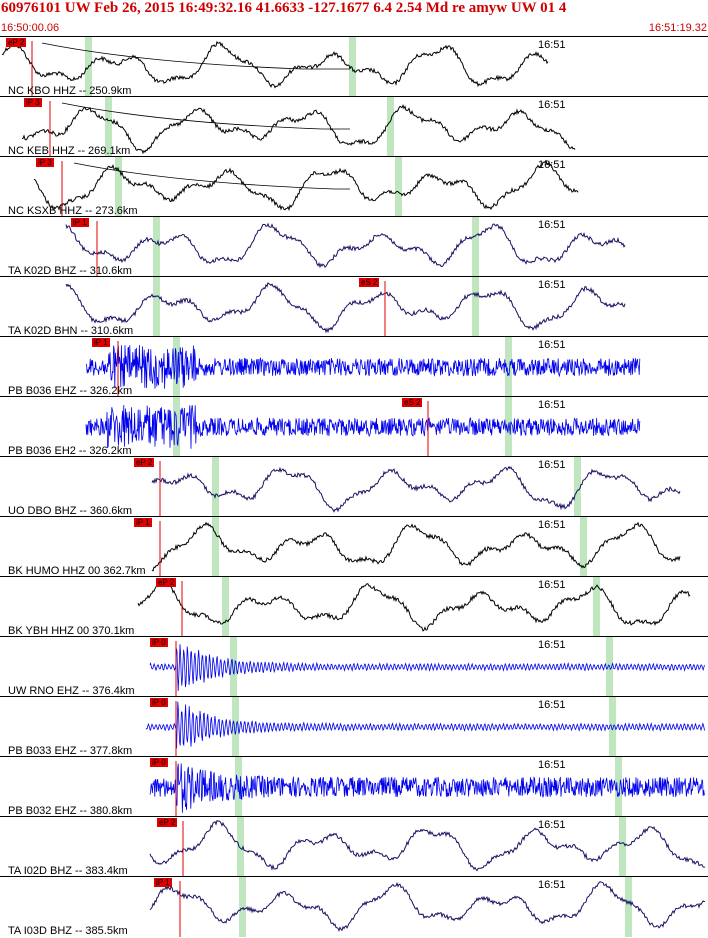 The image size is (708, 938). What do you see at coordinates (354, 366) in the screenshot?
I see `trace-panel: iP 1 16:51 PB B036 EHZ -- 326.2km` at bounding box center [354, 366].